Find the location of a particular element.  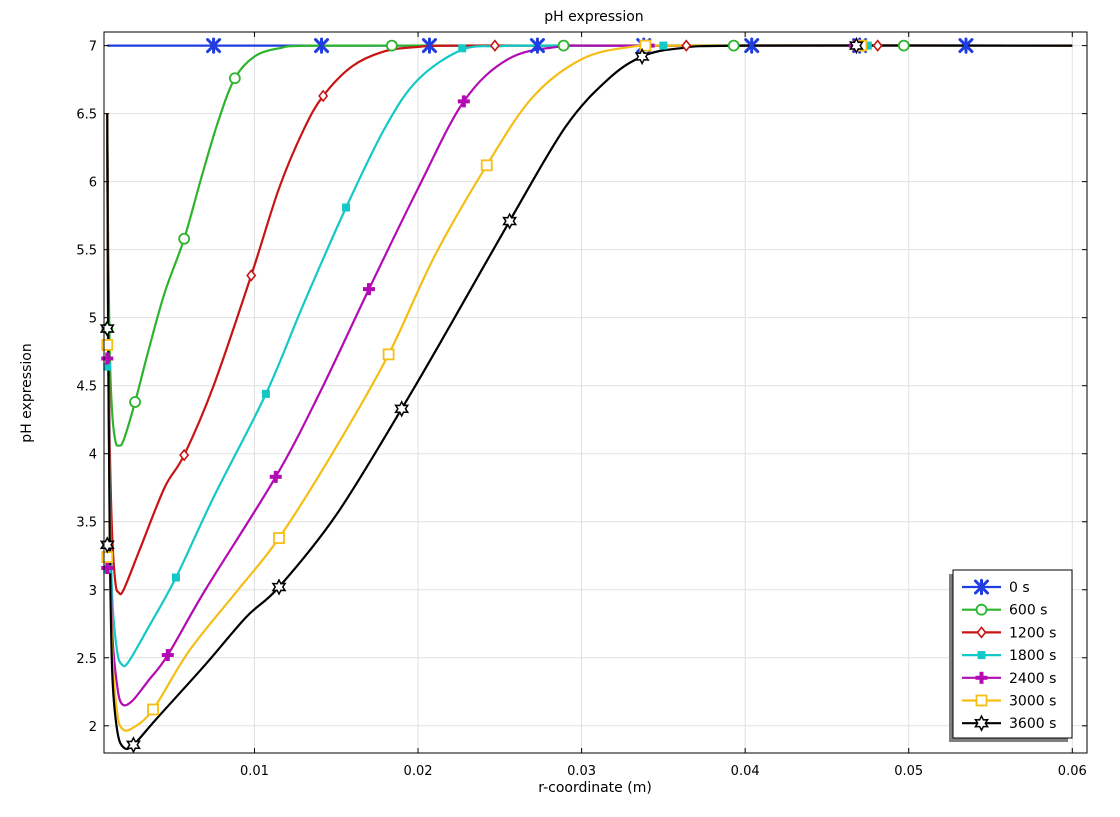

legend-label: 3000 s is located at coordinates (1032, 702).